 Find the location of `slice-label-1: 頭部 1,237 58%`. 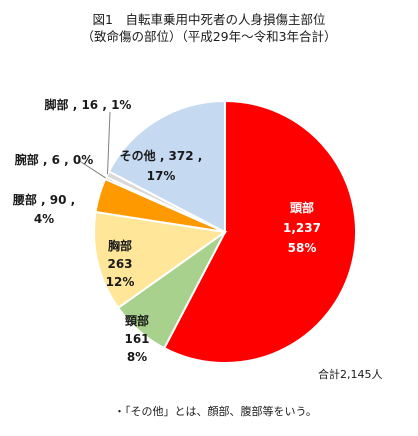

slice-label-1: 頭部 1,237 58% is located at coordinates (302, 227).